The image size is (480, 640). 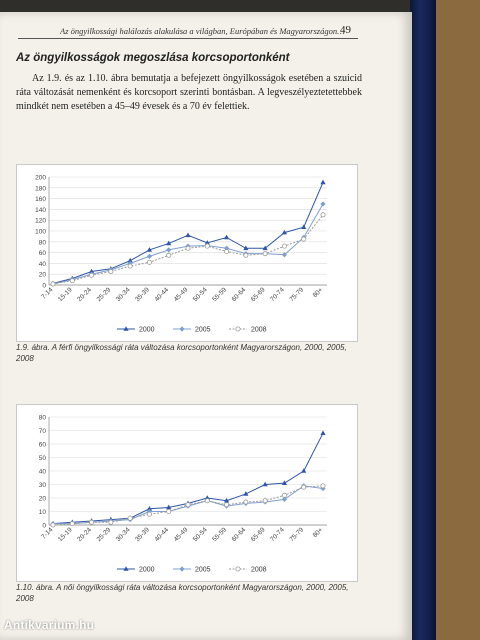 I want to click on y-tick-label: 50, so click(x=43, y=458).